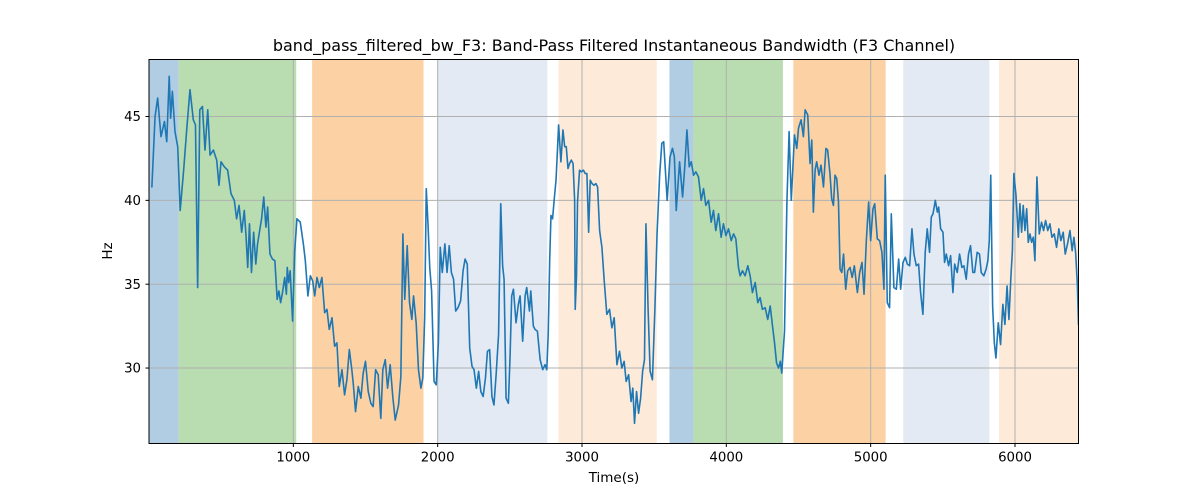  I want to click on y-axis-label: Hz, so click(108, 251).